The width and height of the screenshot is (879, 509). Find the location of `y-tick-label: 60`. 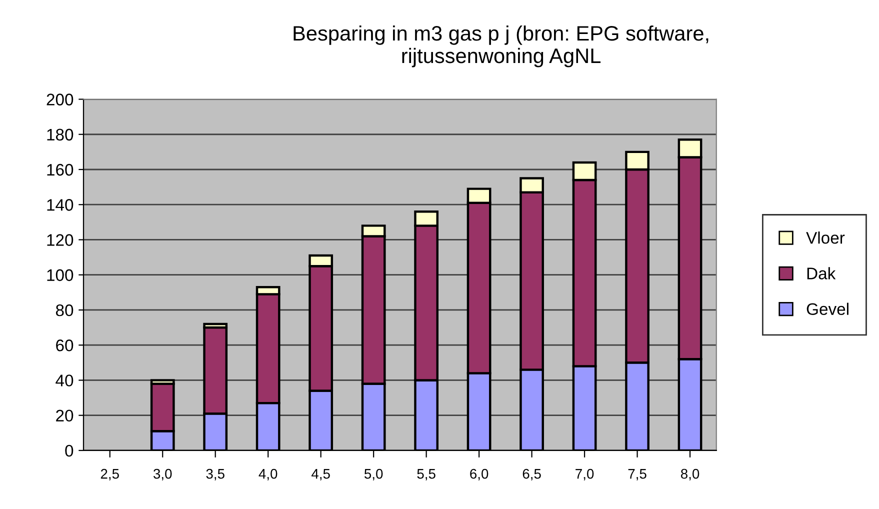

y-tick-label: 60 is located at coordinates (65, 346).